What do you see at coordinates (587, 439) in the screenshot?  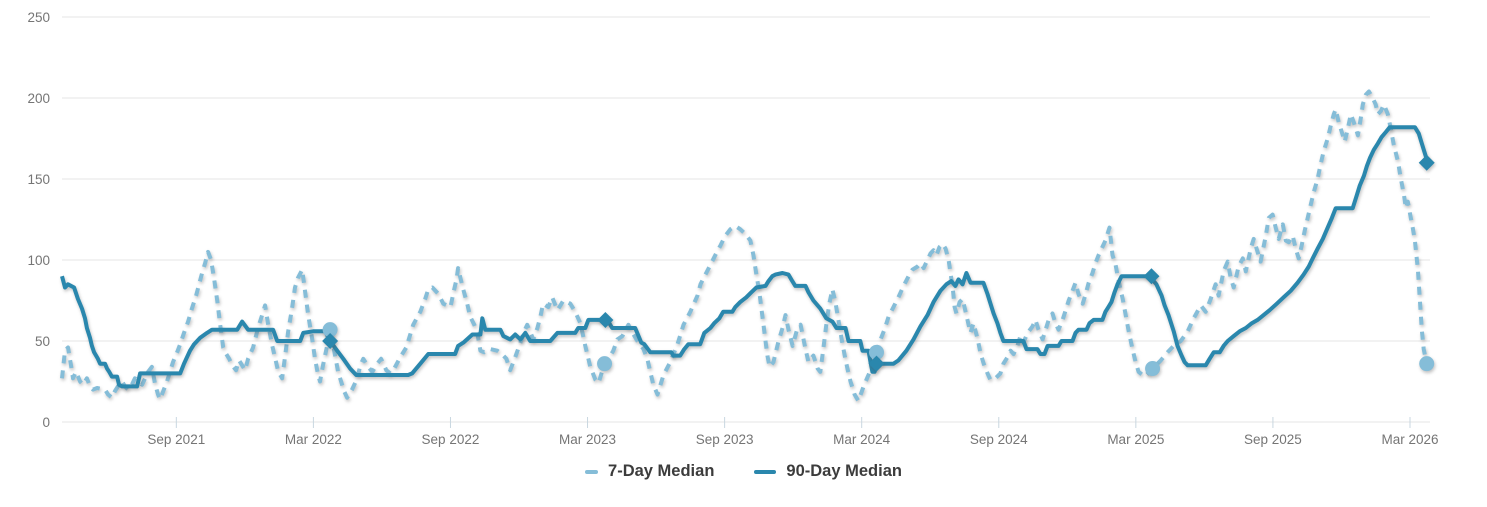 I see `x-axis-tick-label: Mar 2023` at bounding box center [587, 439].